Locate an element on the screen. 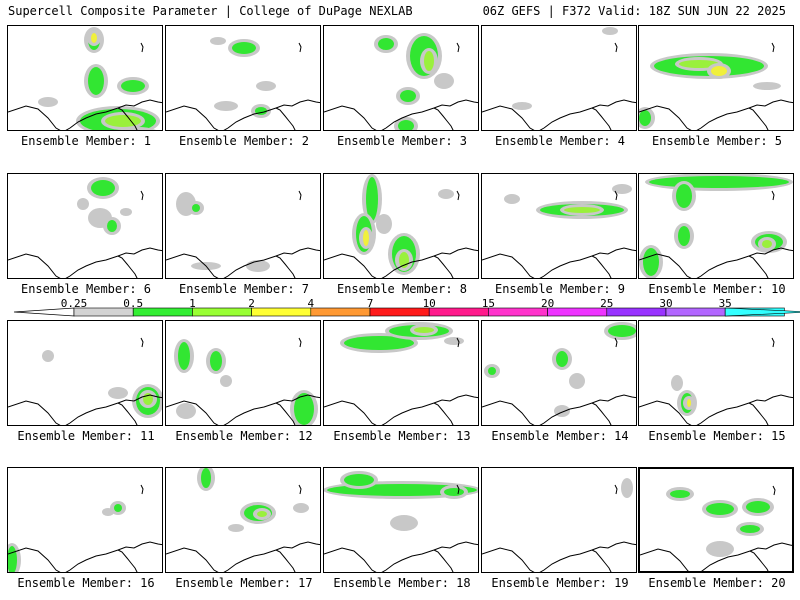  colorbar-tick-label: 10 is located at coordinates (429, 303).